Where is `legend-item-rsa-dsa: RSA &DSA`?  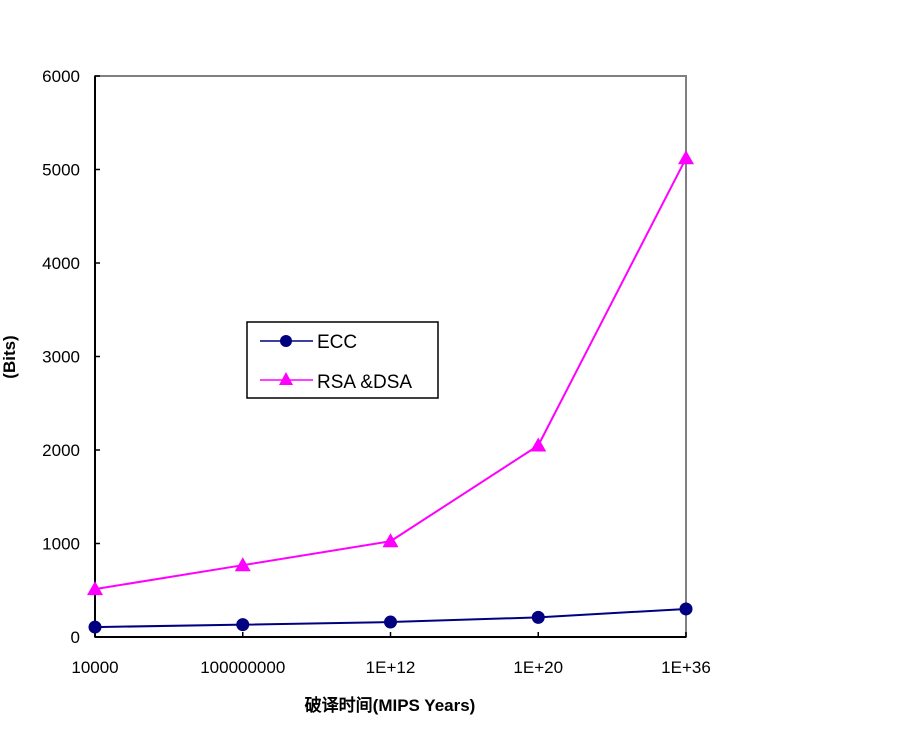
legend-item-rsa-dsa: RSA &DSA is located at coordinates (336, 382).